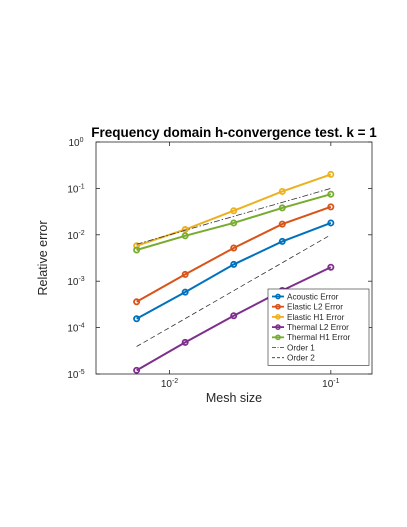  I want to click on legend-label: Order 2, so click(301, 358).